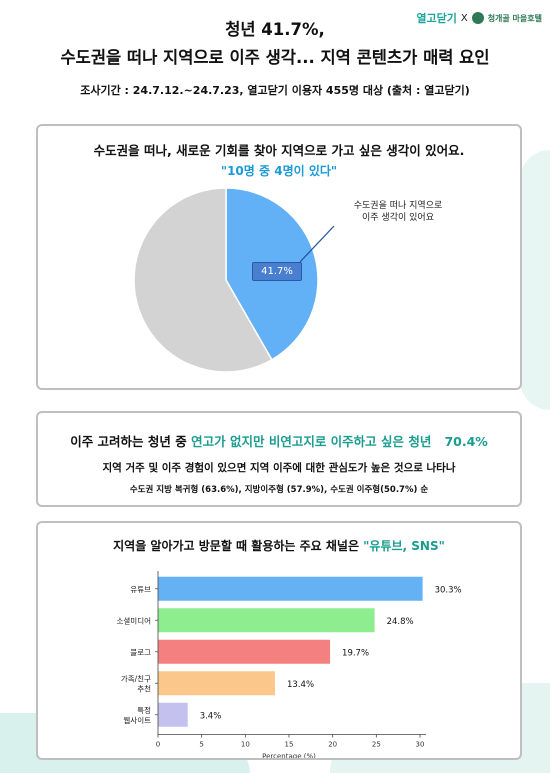  I want to click on header-logos: 열고닫기 X 청개골 마을호텔, so click(479, 18).